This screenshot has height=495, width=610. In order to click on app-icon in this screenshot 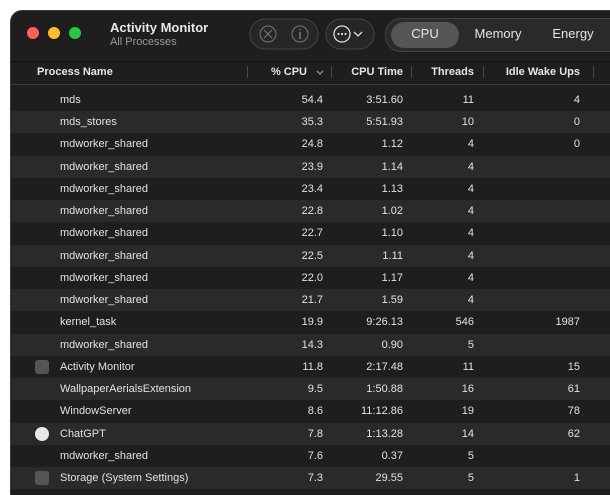, I will do `click(42, 478)`.